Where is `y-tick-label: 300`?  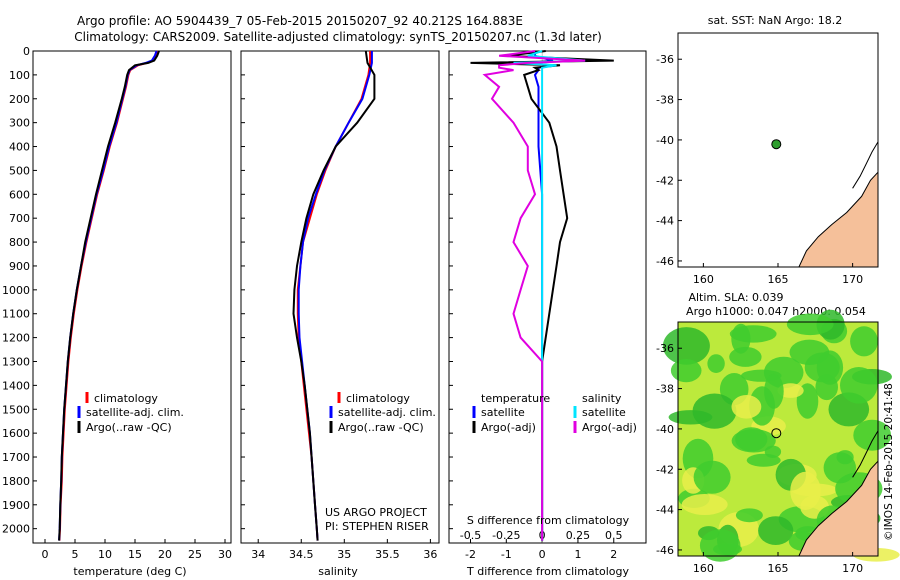 y-tick-label: 300 is located at coordinates (19, 123).